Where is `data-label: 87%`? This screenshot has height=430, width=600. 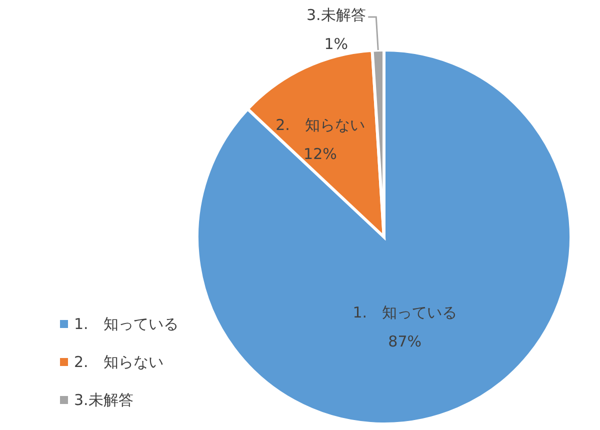
data-label: 87% is located at coordinates (405, 341).